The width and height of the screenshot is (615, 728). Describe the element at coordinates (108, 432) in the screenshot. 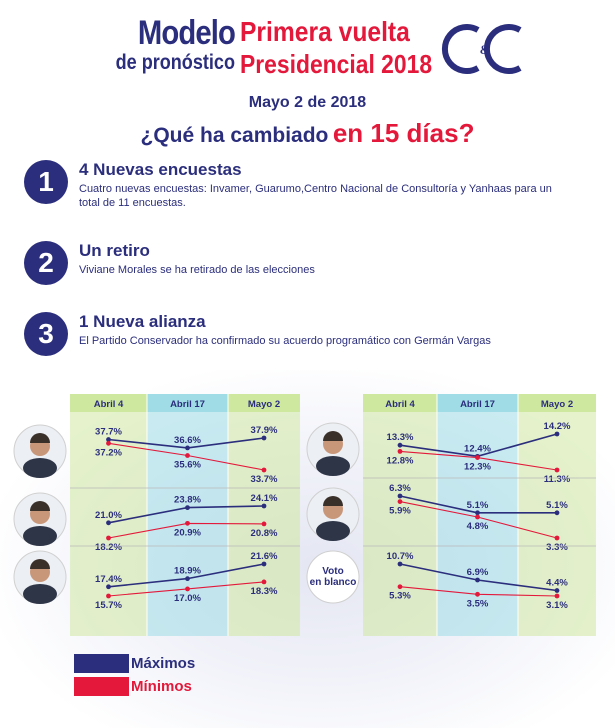

I see `data-label: 37.7%` at that location.